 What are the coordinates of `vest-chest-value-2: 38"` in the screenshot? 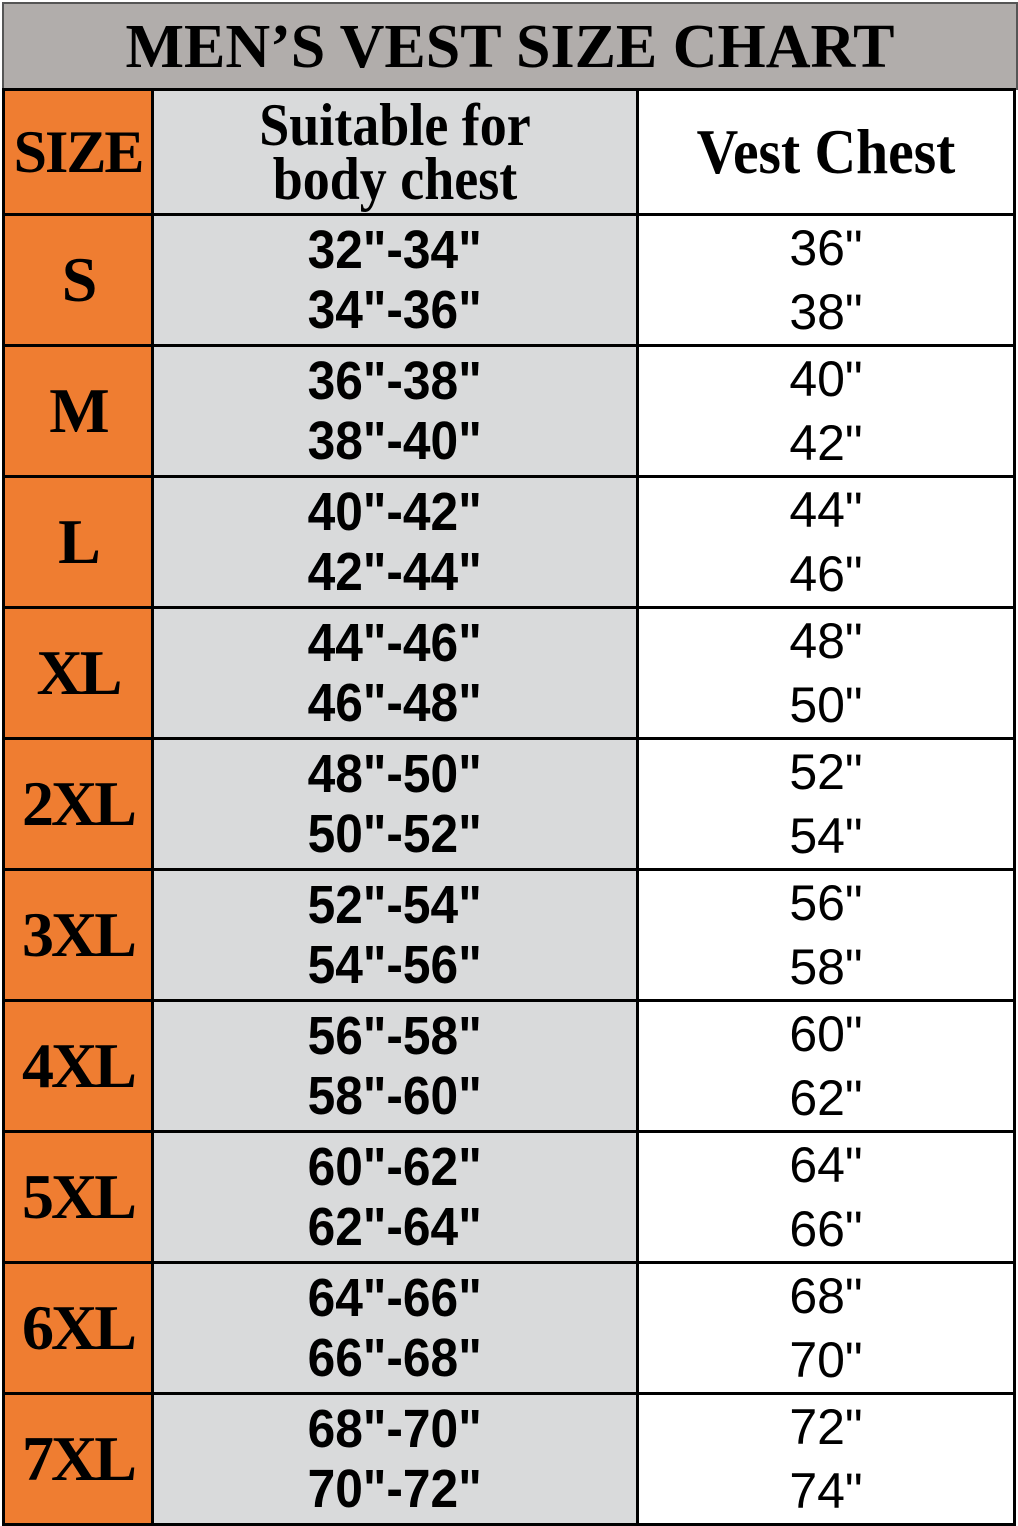 It's located at (826, 312).